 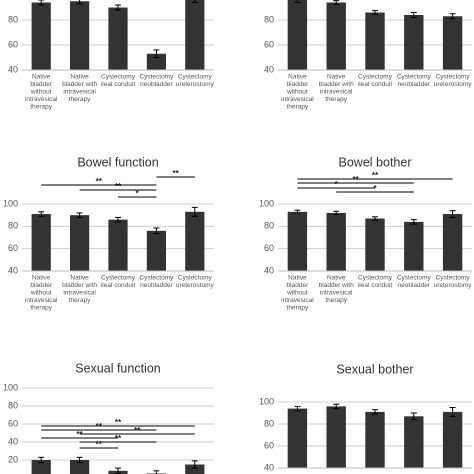 I want to click on significance-label: *, so click(x=138, y=193).